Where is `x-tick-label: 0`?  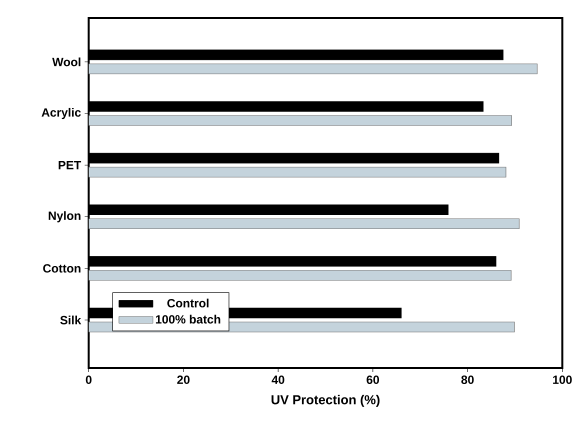 x-tick-label: 0 is located at coordinates (89, 380).